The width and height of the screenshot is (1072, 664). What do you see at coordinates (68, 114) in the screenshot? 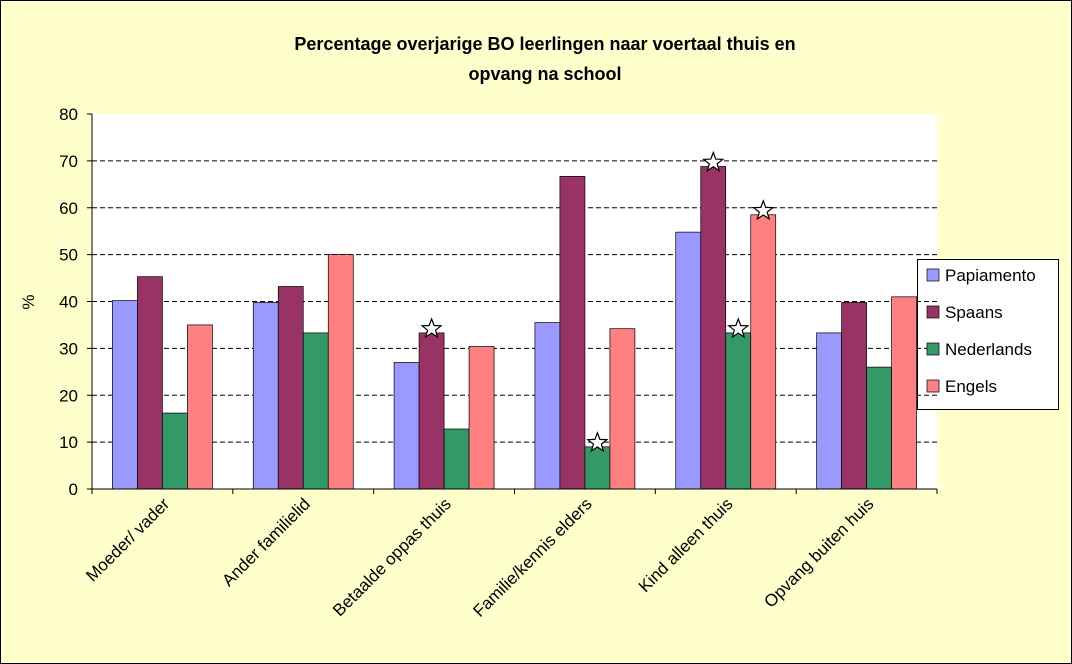
I see `y-tick-label: 80` at bounding box center [68, 114].